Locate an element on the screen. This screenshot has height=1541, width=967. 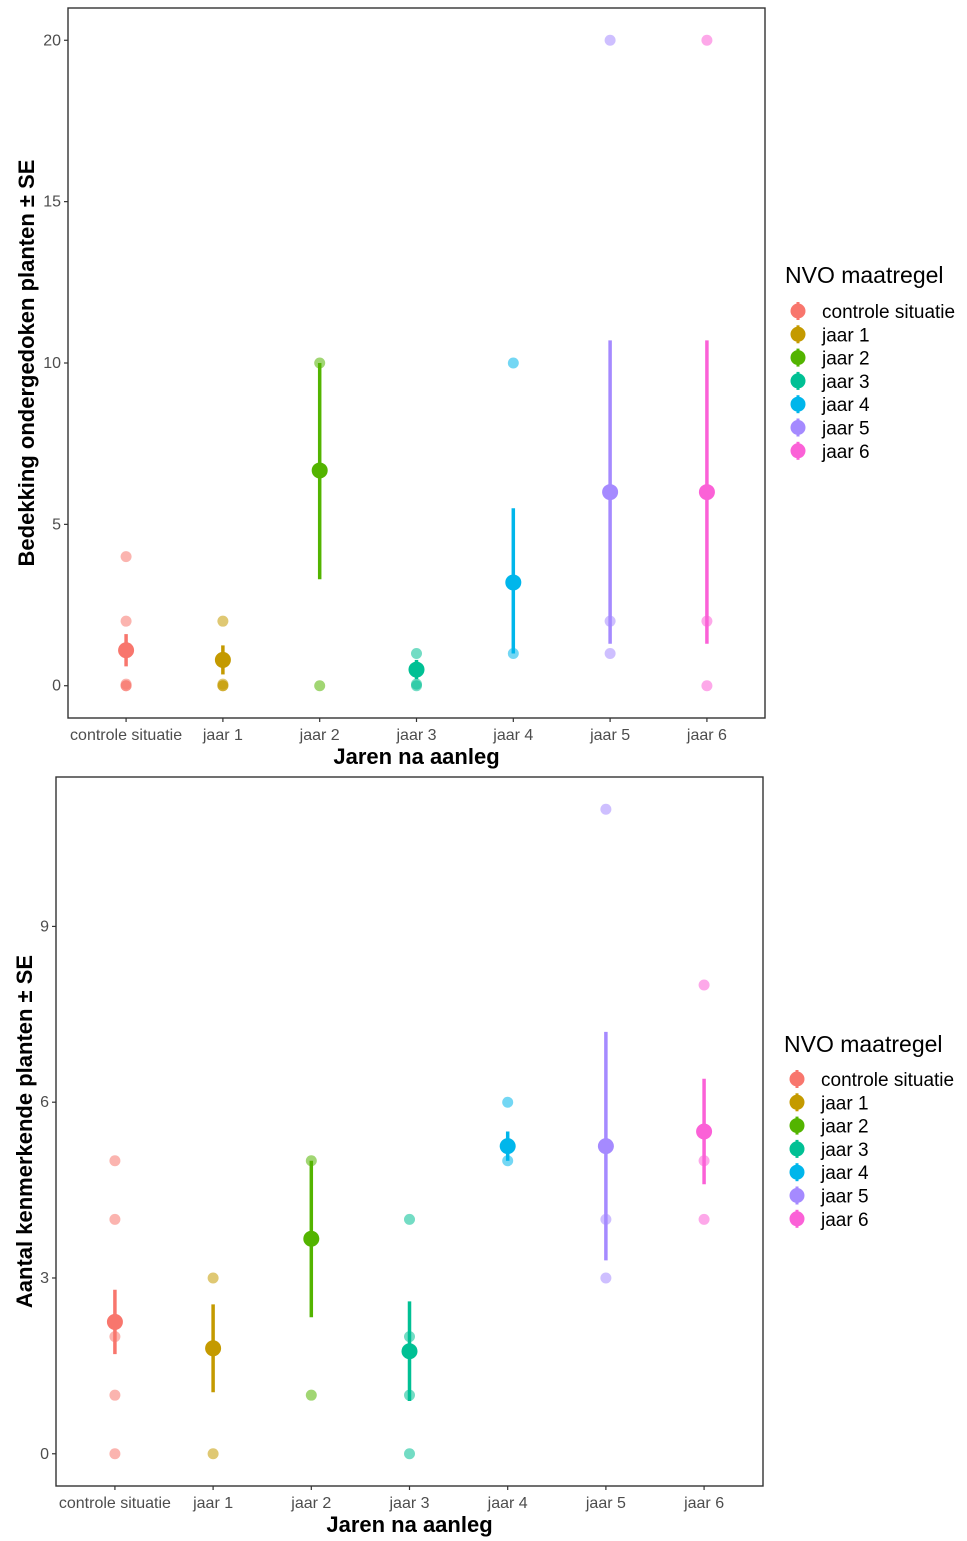
x-tick-label: jaar 2 is located at coordinates (310, 1503).